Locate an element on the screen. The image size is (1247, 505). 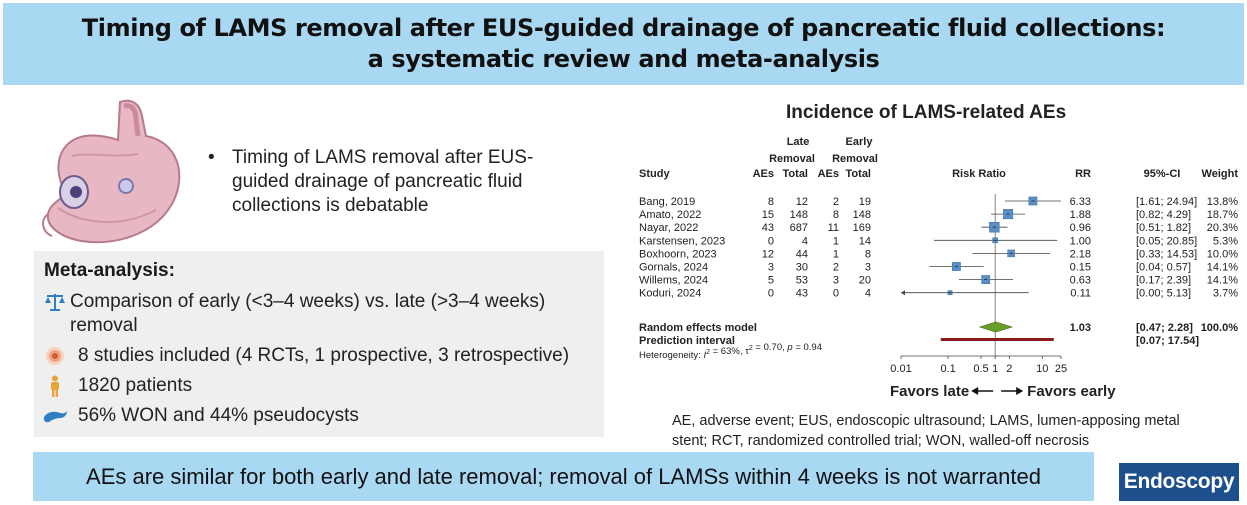
ci-arrow is located at coordinates (903, 293).